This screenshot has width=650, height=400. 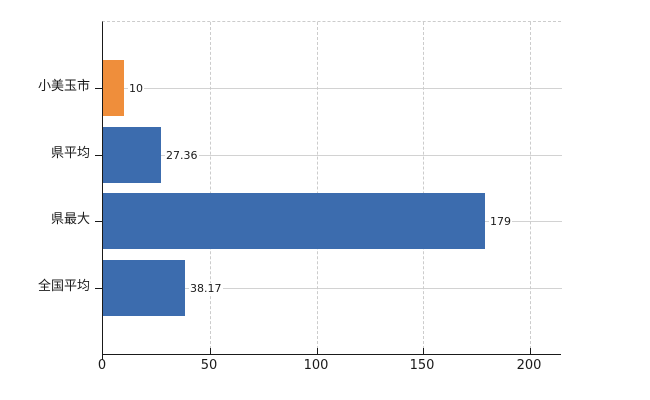 I want to click on bar-小美玉市, so click(x=113, y=88).